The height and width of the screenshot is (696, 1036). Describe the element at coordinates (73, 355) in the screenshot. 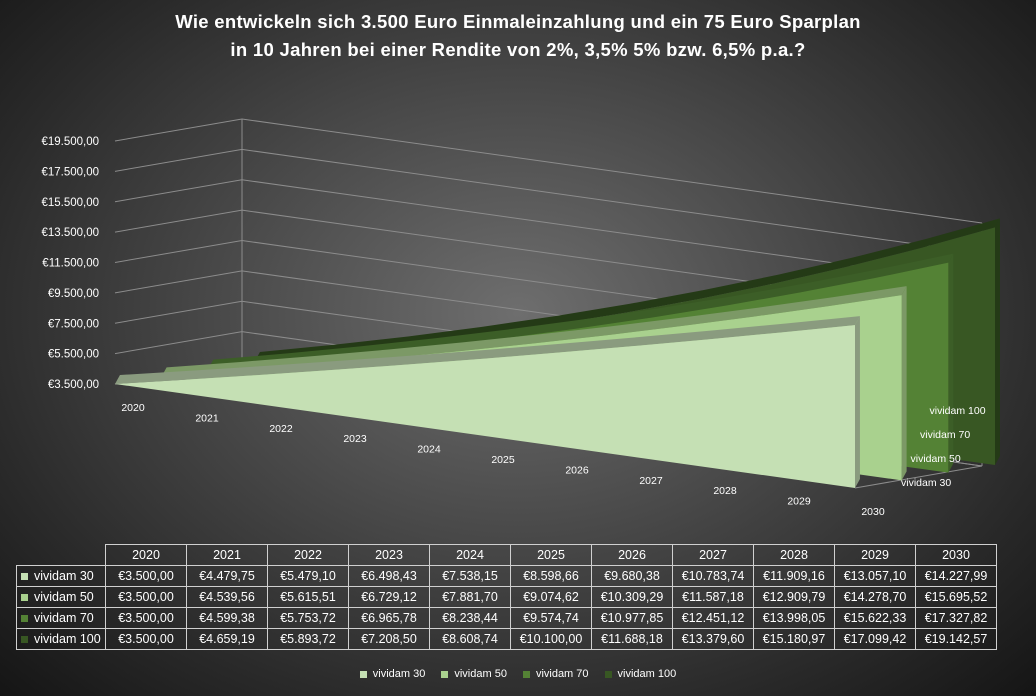

I see `y-tick-label: €5.500,00` at that location.